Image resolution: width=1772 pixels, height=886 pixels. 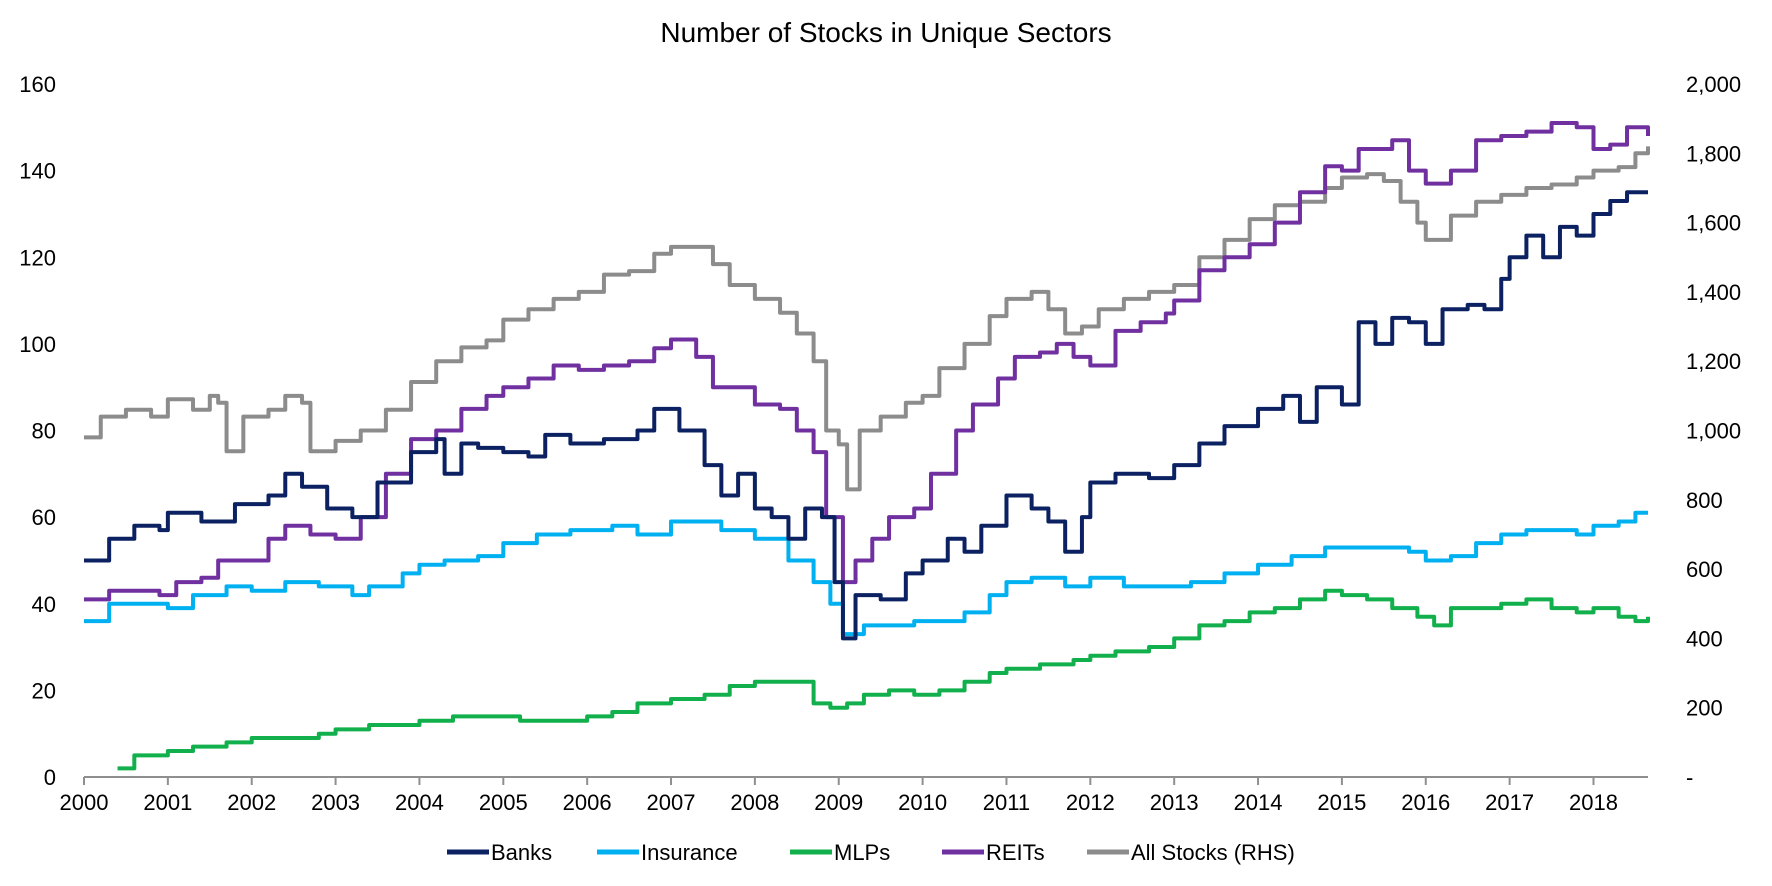 What do you see at coordinates (37, 84) in the screenshot?
I see `y-left-tick-label: 160` at bounding box center [37, 84].